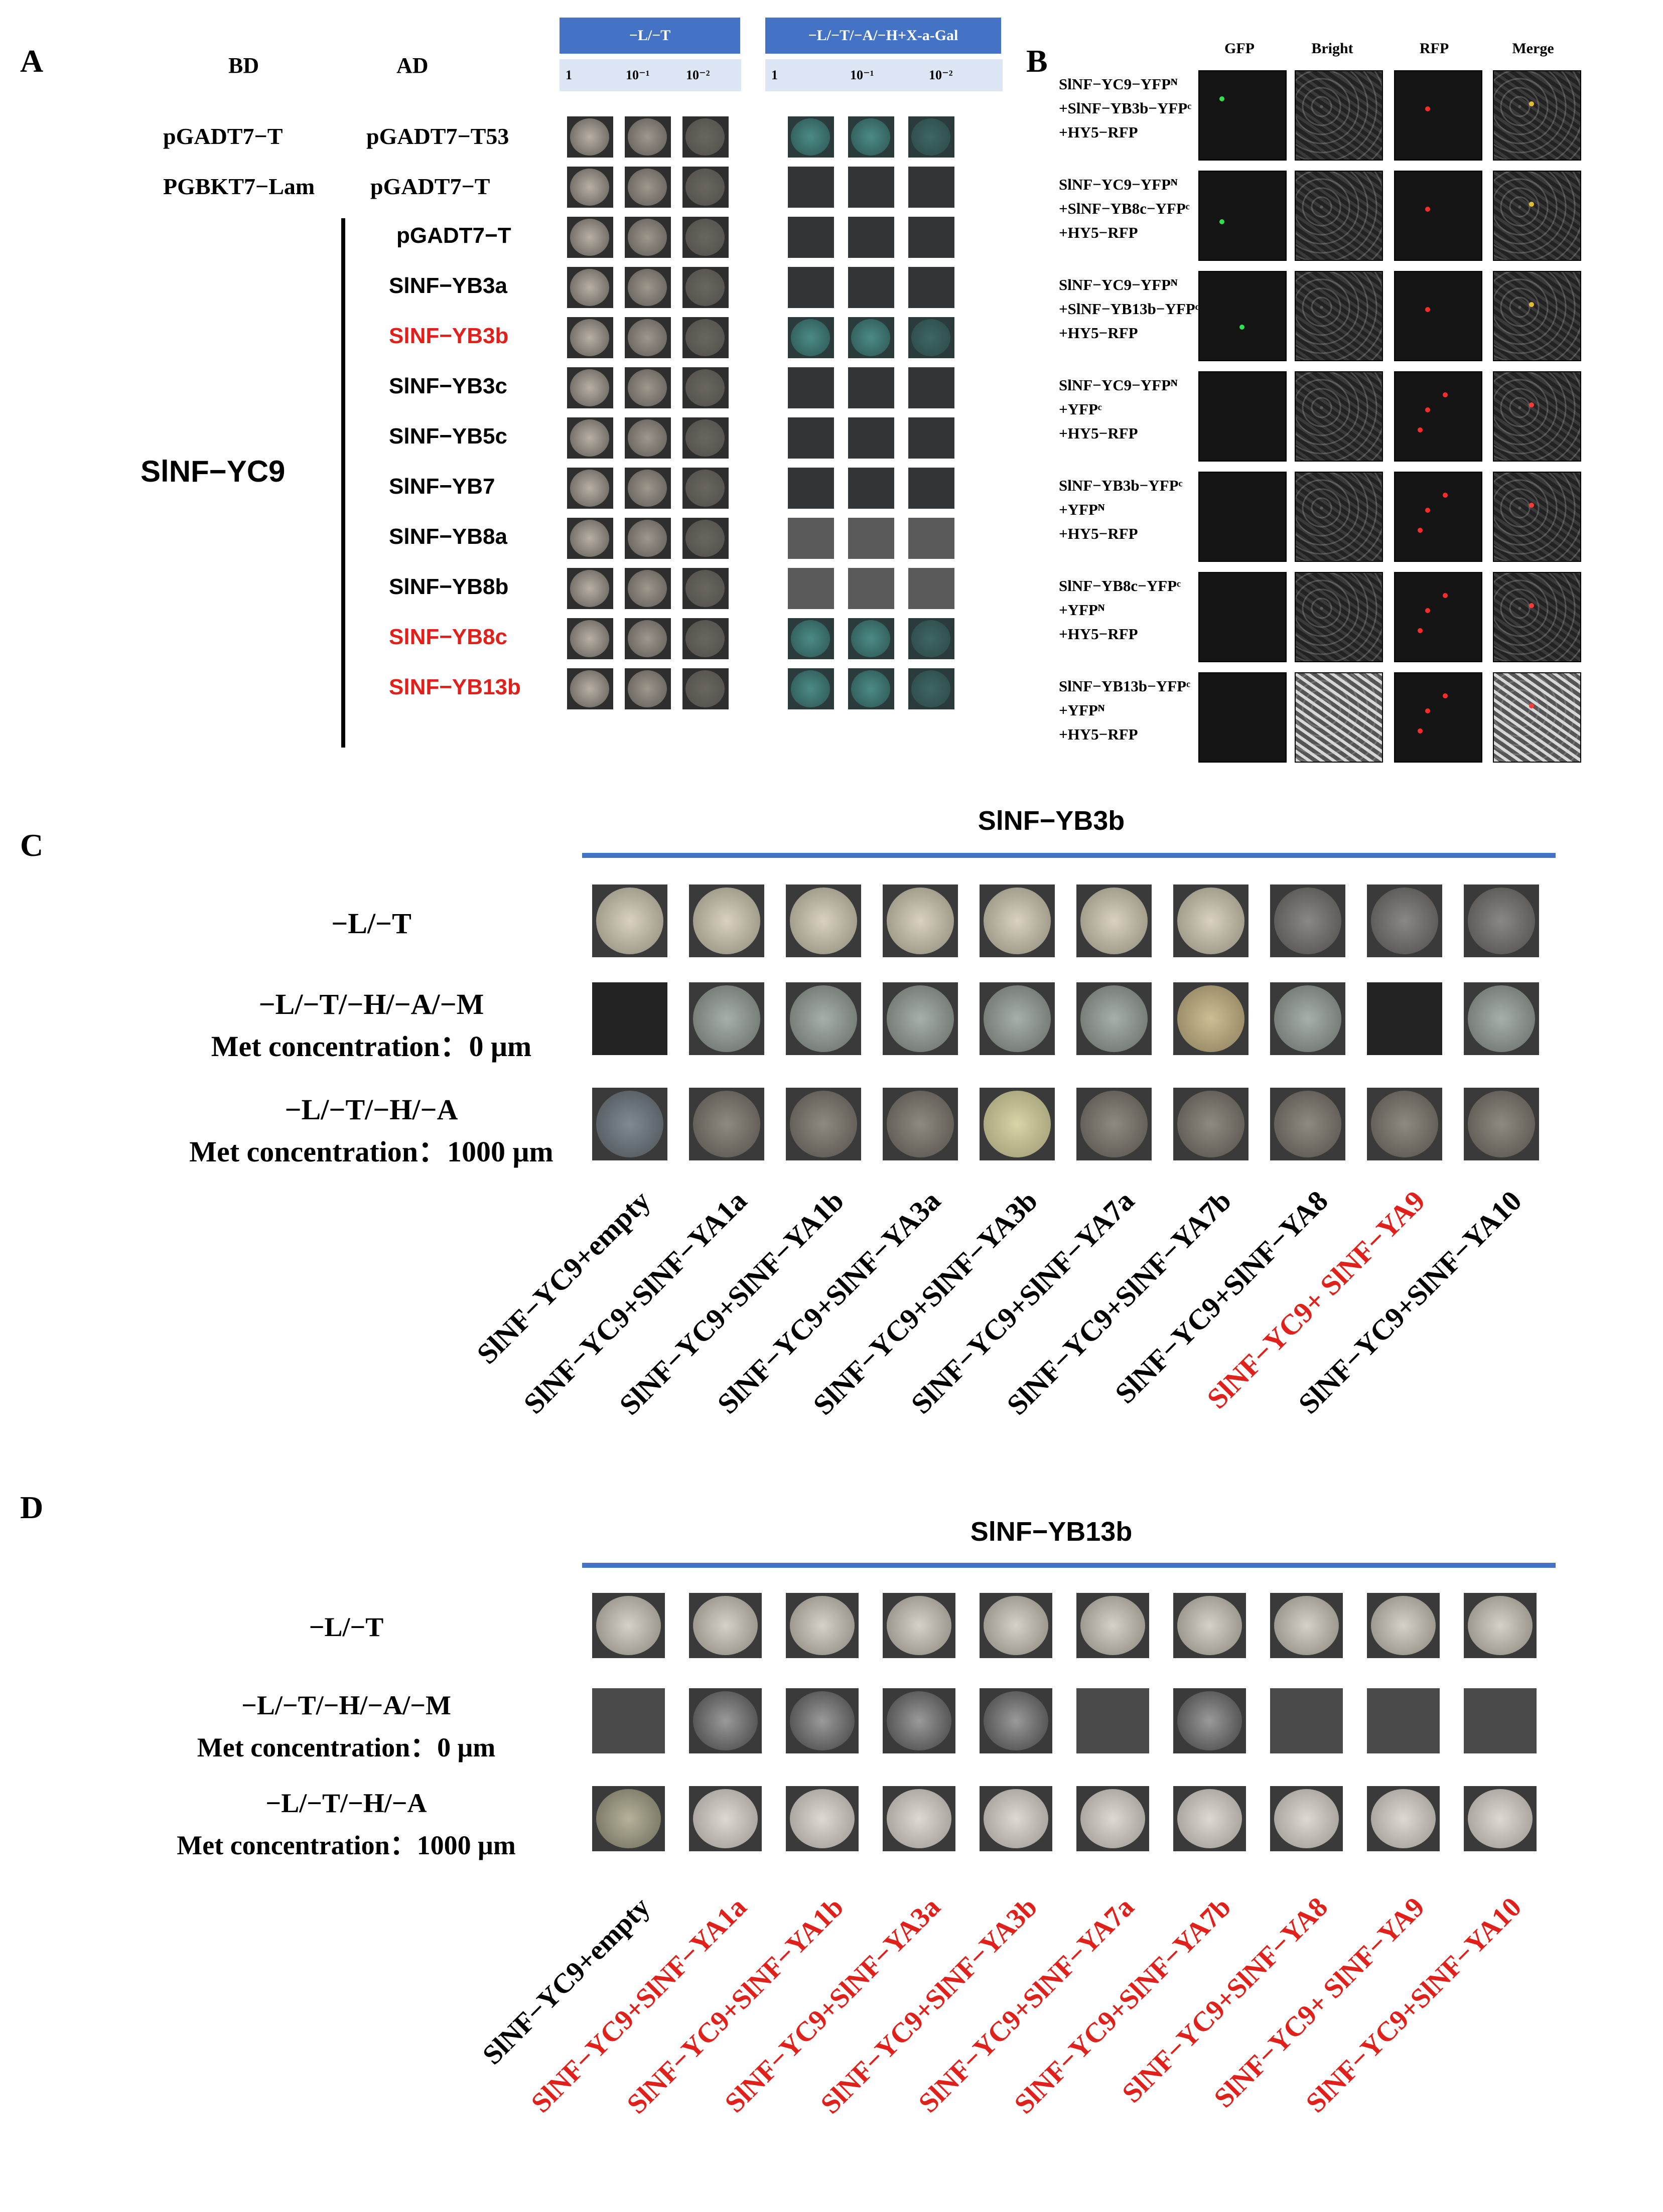 Image resolution: width=1663 pixels, height=2212 pixels. I want to click on control-ad-2: pGADT7−T, so click(430, 186).